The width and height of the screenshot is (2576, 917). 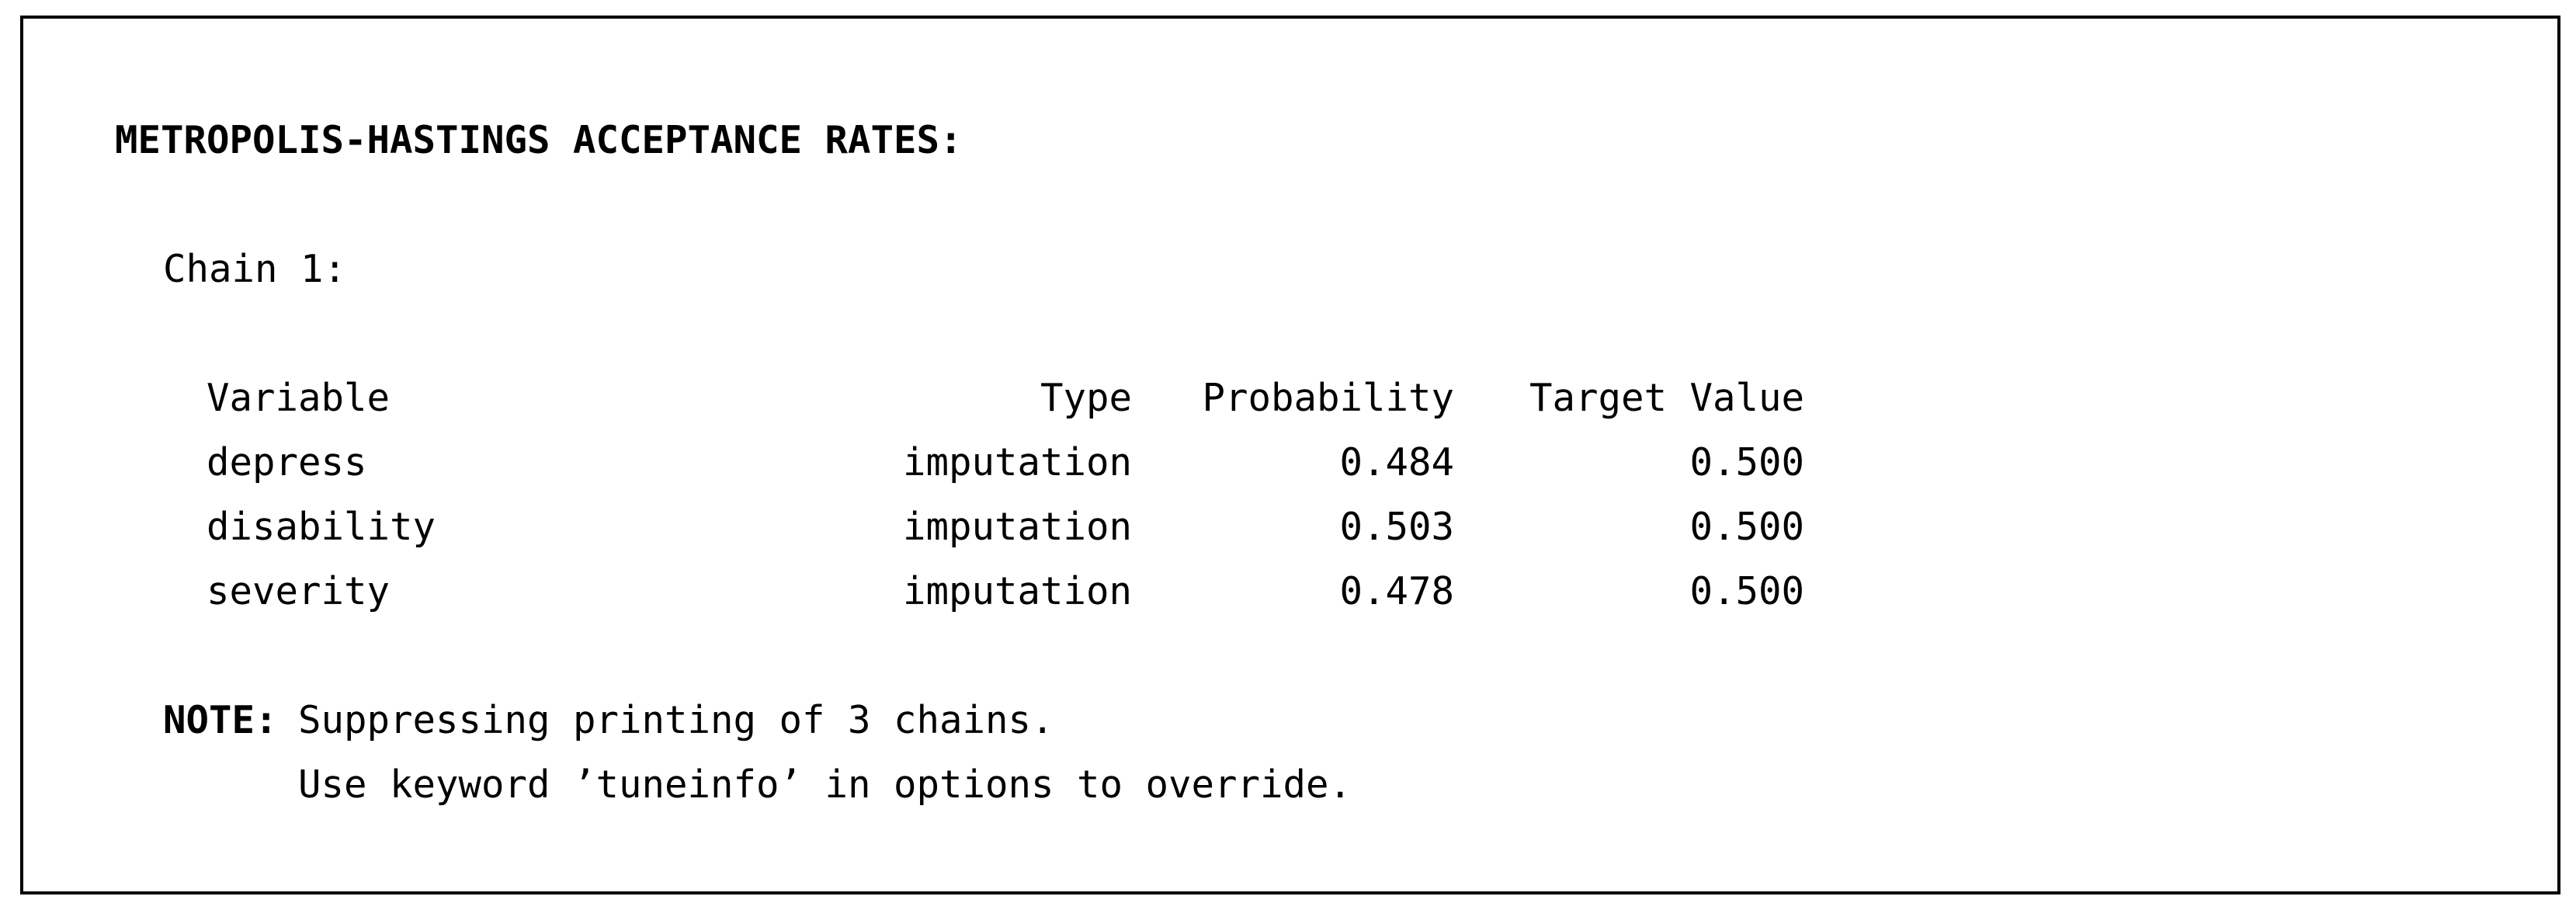 What do you see at coordinates (299, 398) in the screenshot?
I see `header-variable: Variable` at bounding box center [299, 398].